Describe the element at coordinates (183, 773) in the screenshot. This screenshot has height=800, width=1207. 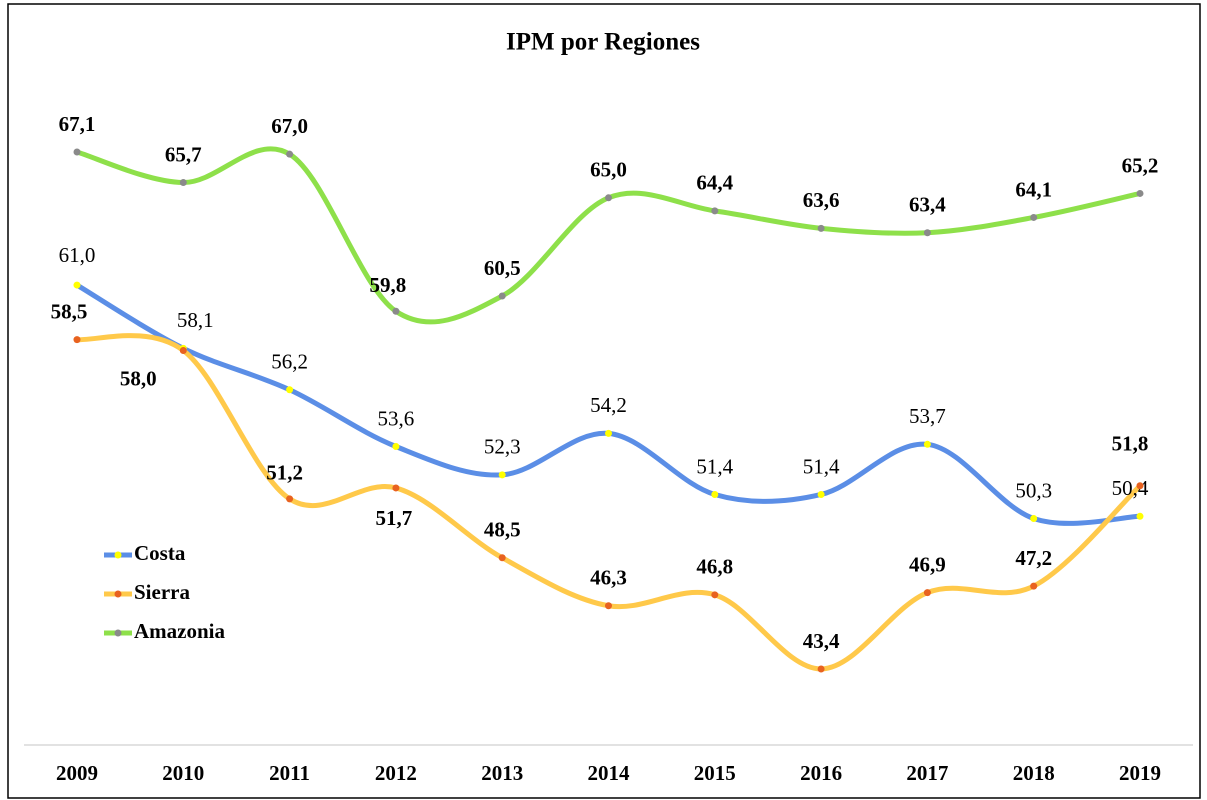
I see `x-tick-label: 2010` at that location.